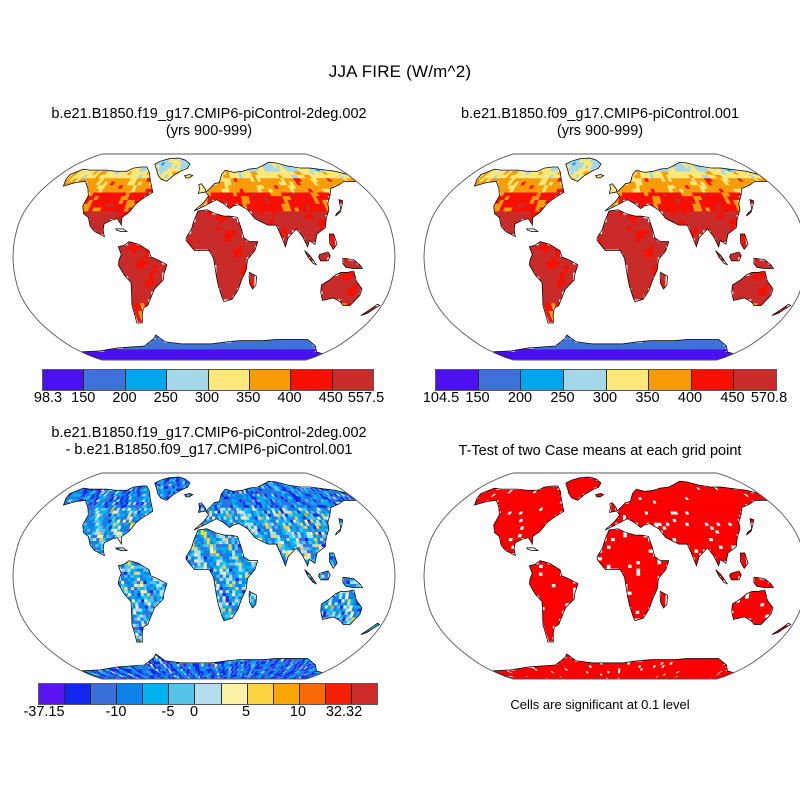  What do you see at coordinates (441, 398) in the screenshot?
I see `colorbar-tick-label: 104.5` at bounding box center [441, 398].